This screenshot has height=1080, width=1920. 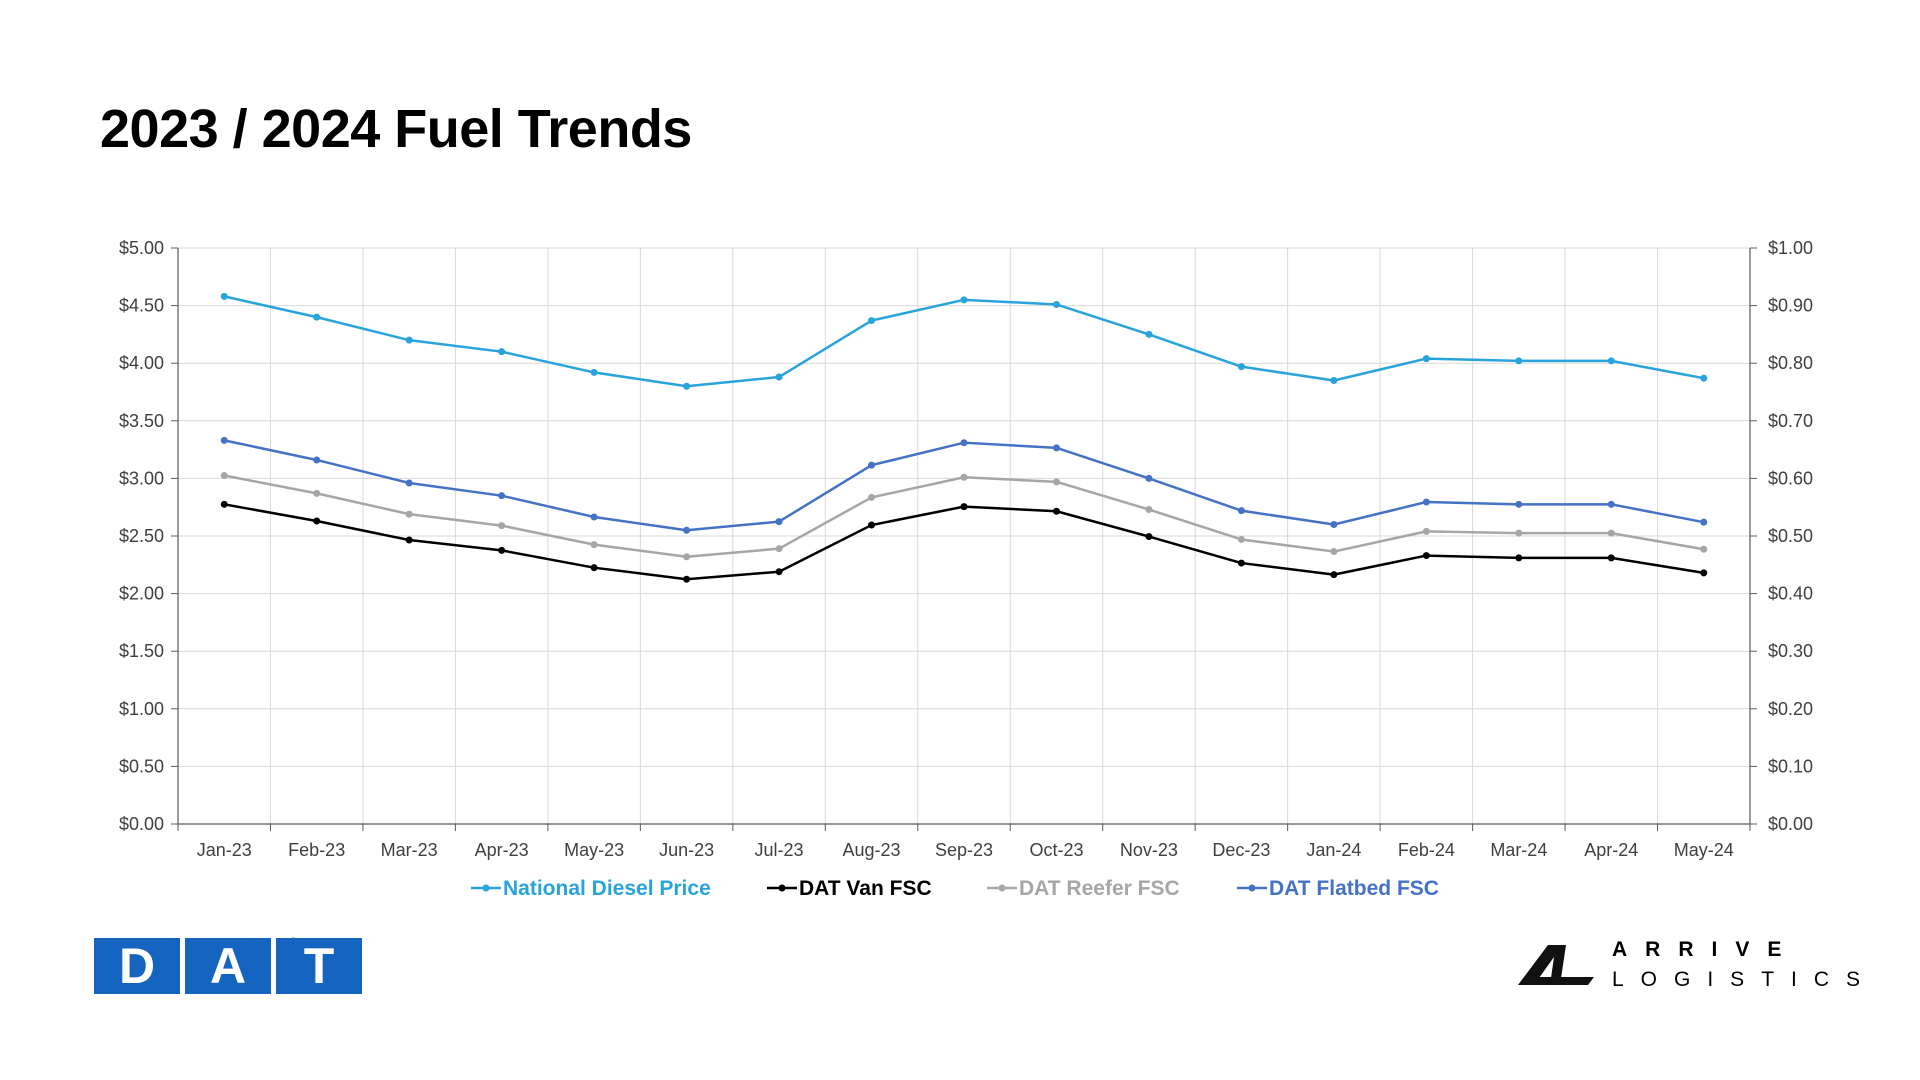 What do you see at coordinates (293, 941) in the screenshot?
I see `dat-registered-mark: ®` at bounding box center [293, 941].